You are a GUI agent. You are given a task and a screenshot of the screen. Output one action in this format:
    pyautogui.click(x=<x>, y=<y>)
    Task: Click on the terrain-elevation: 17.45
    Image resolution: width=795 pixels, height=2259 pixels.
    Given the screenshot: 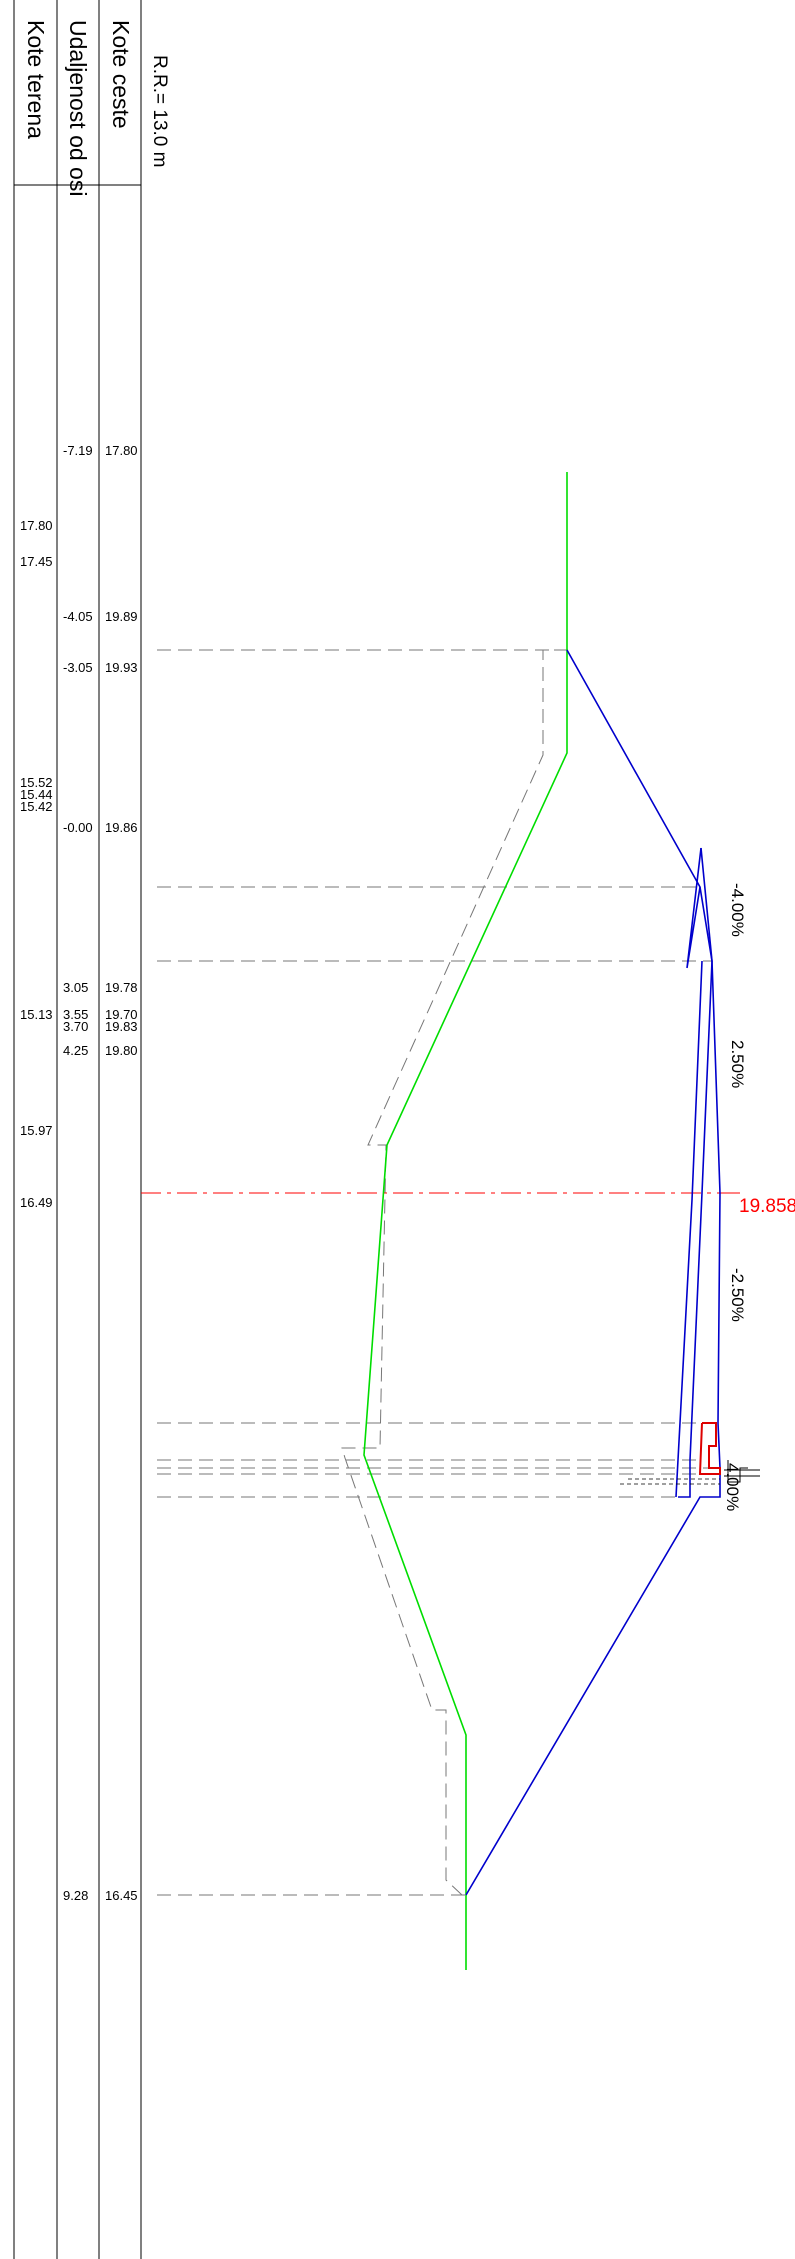 What is the action you would take?
    pyautogui.click(x=36, y=561)
    